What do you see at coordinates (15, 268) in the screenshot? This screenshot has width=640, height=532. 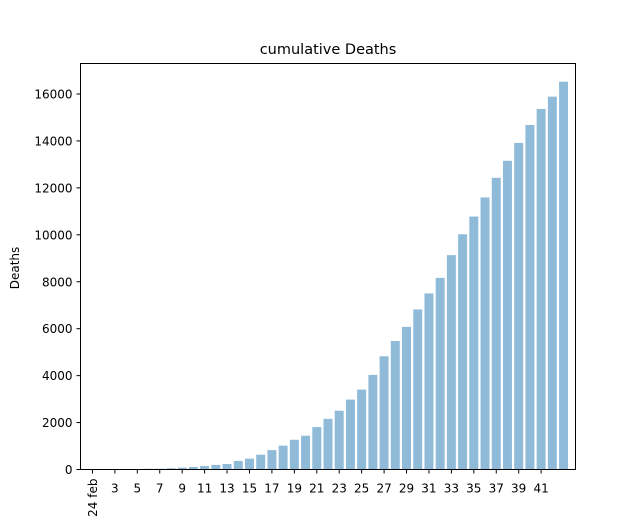 I see `y-axis-label: Deaths` at bounding box center [15, 268].